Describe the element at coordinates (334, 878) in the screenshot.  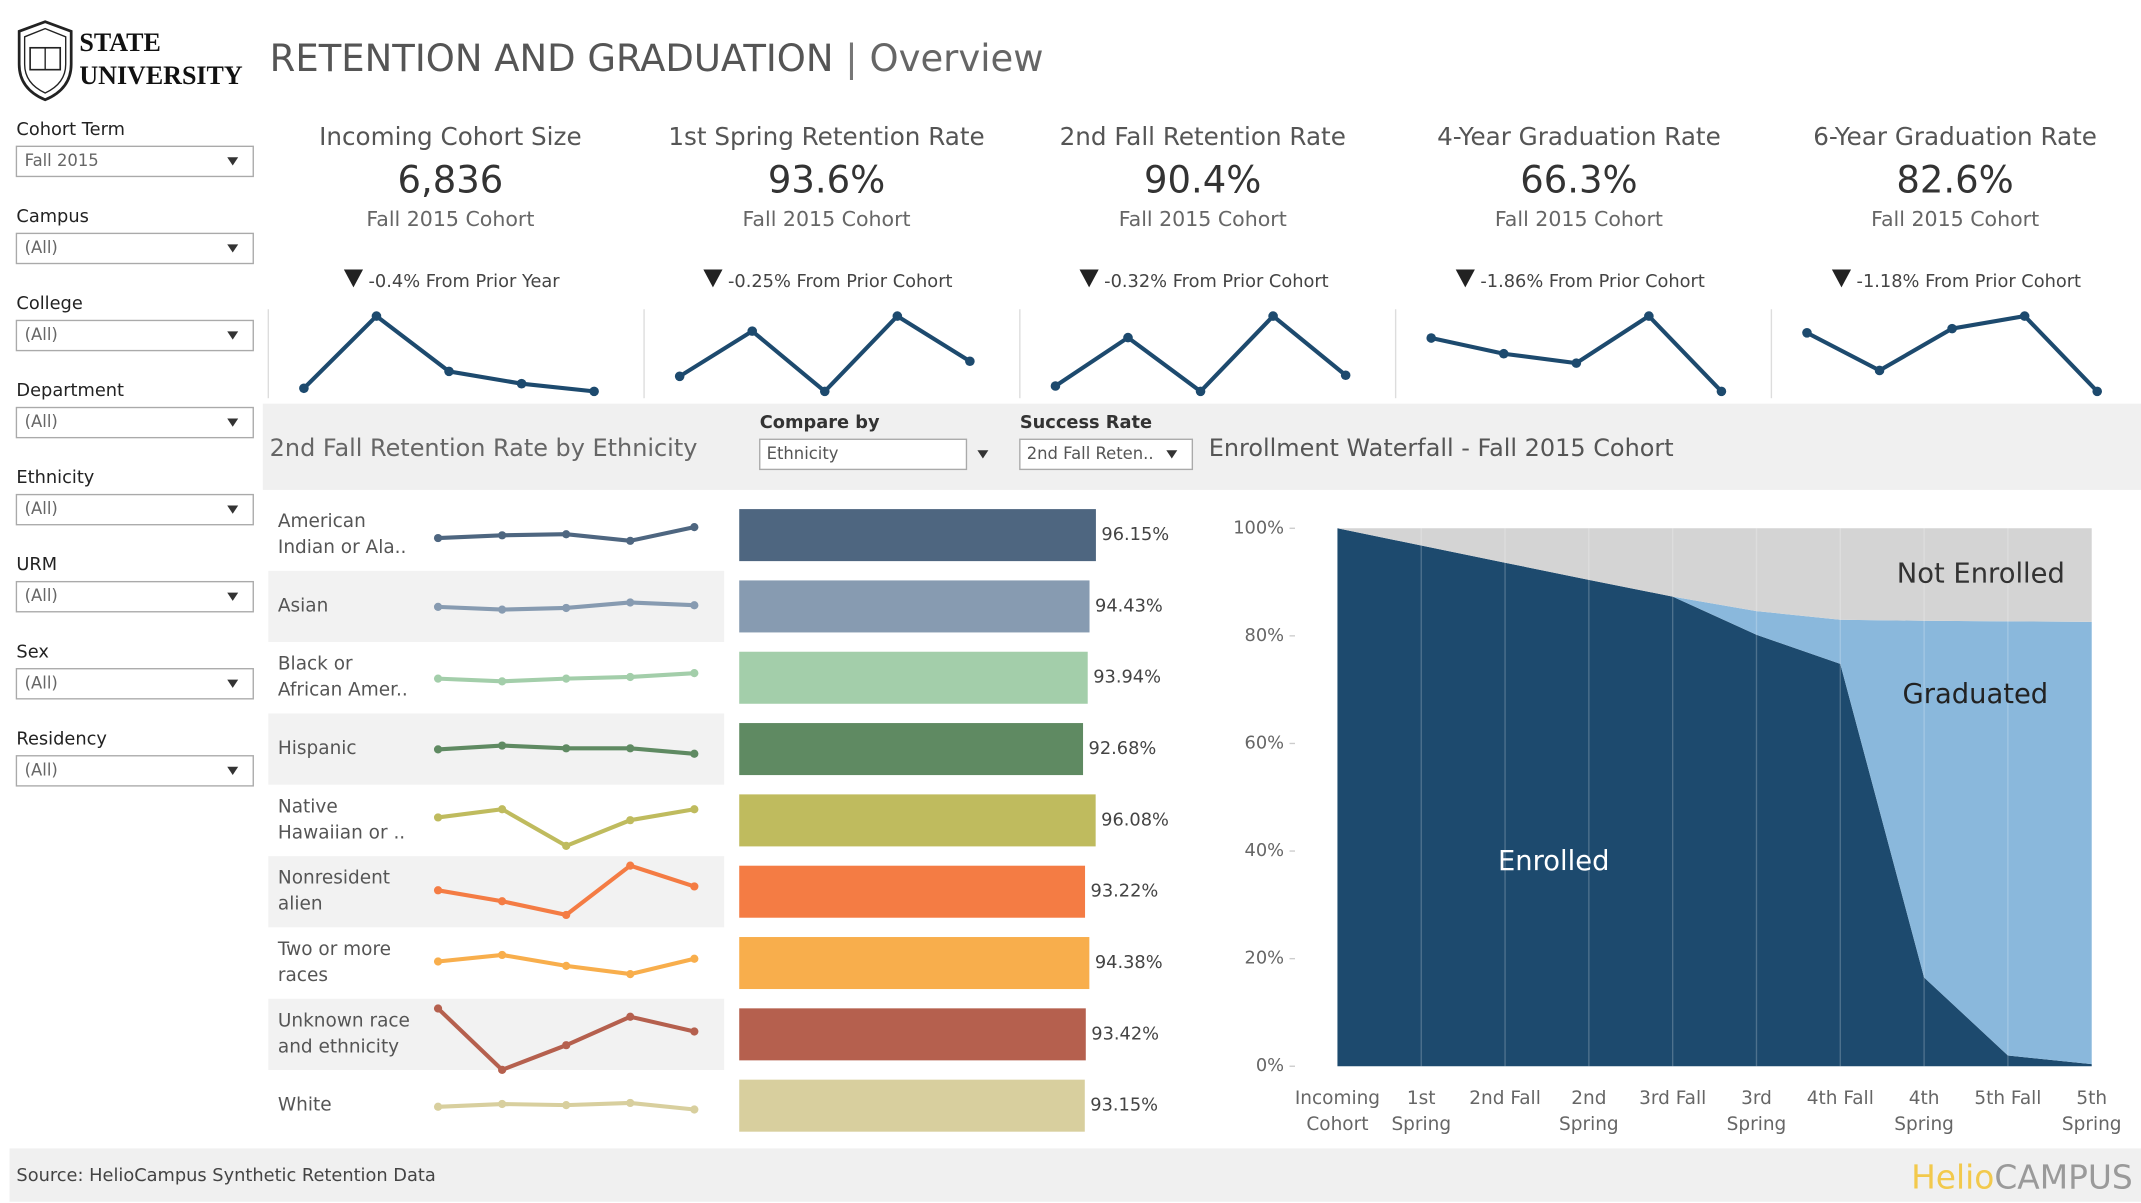
I see `row-label: Nonresident` at that location.